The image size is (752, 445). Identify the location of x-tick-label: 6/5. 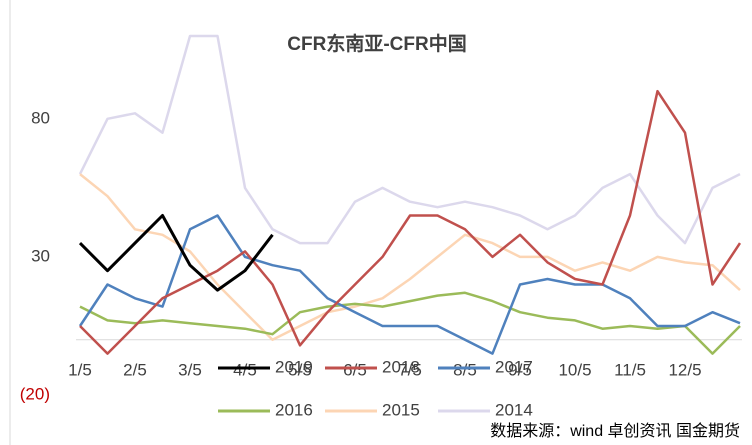
(355, 369).